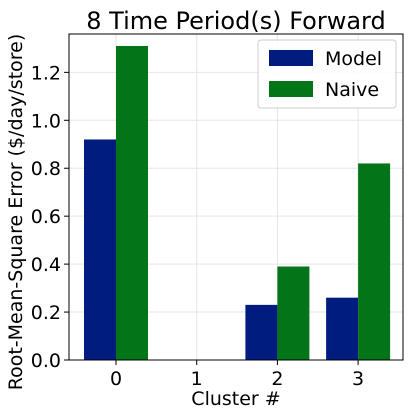 Image resolution: width=414 pixels, height=416 pixels. Describe the element at coordinates (16, 212) in the screenshot. I see `y-axis-label: Root-Mean-Square Error ($/day/store)` at that location.